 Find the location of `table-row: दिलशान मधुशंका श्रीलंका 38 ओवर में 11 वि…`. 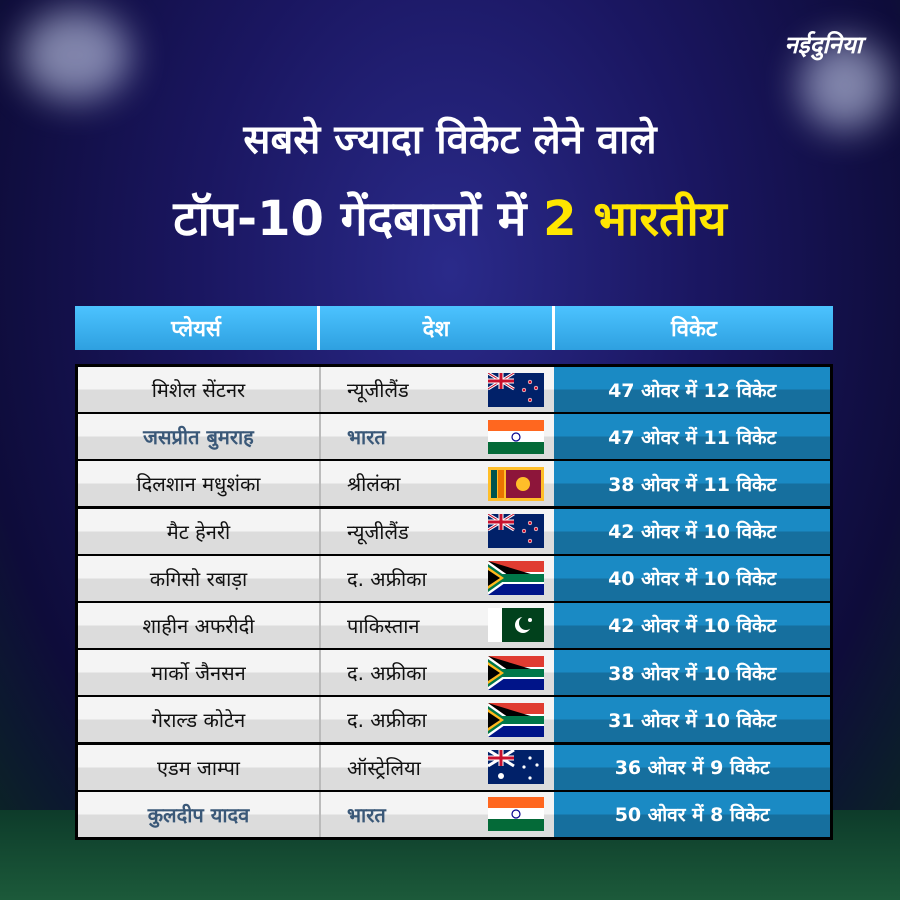

table-row: दिलशान मधुशंका श्रीलंका 38 ओवर में 11 वि… is located at coordinates (454, 484).